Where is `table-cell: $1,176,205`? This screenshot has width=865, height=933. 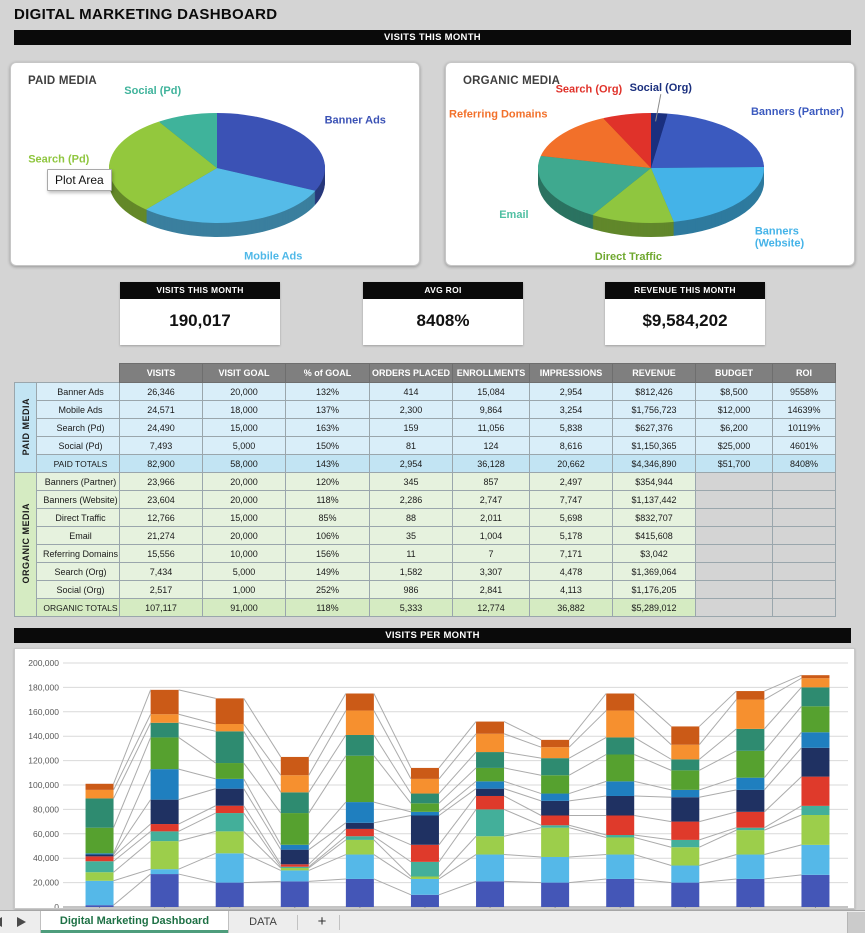
table-cell: $1,176,205 is located at coordinates (654, 589).